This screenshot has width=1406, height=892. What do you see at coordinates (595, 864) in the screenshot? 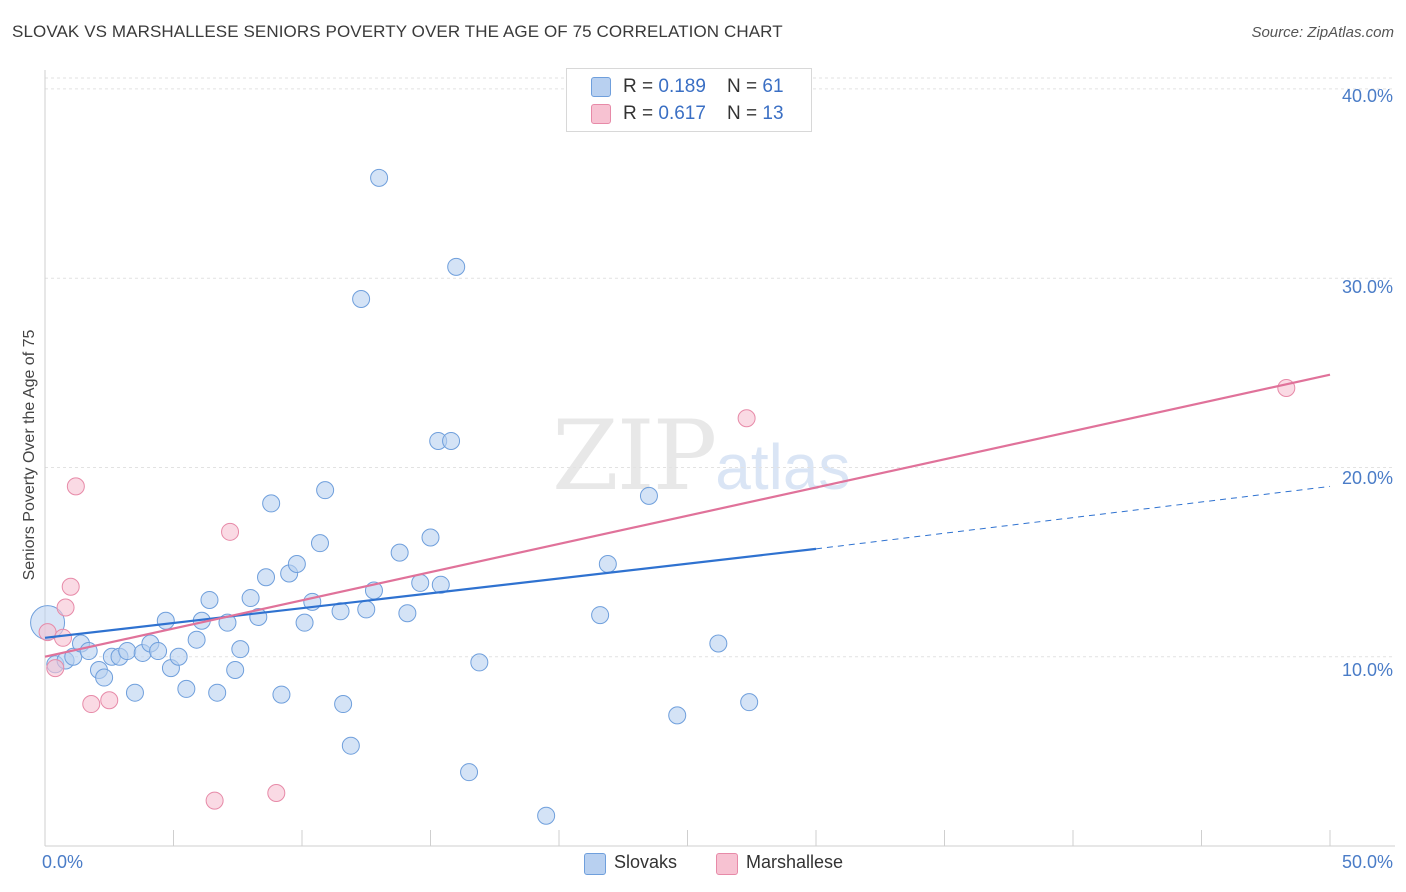
I see `legend-swatch-slovaks` at bounding box center [595, 864].